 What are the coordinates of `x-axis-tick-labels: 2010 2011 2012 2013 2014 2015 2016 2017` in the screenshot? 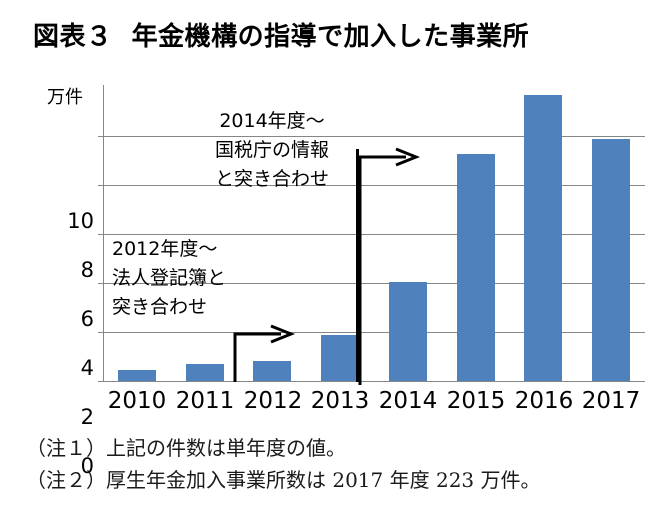 It's located at (374, 403).